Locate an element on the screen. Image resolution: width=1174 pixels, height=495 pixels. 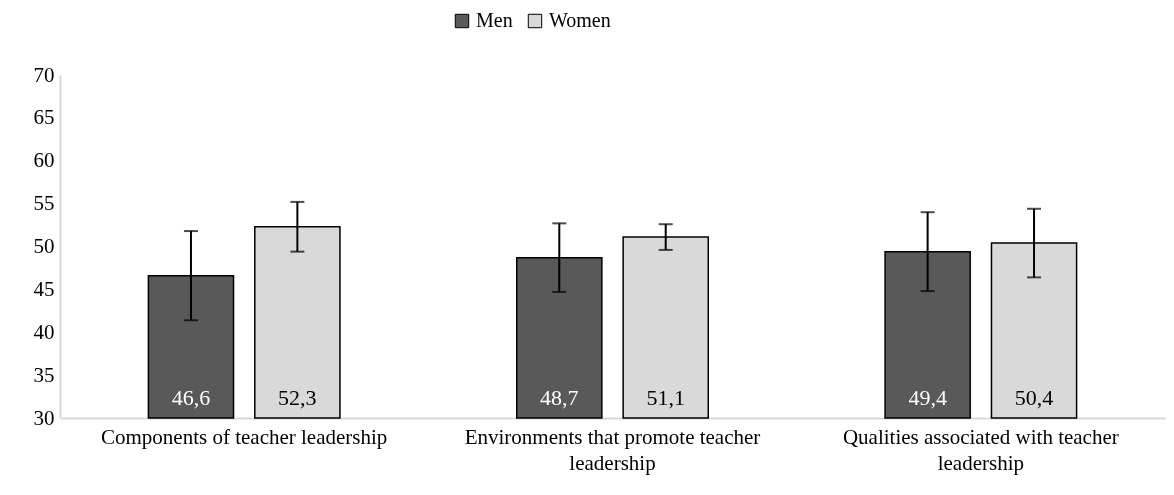
data-label: 46,6 is located at coordinates (191, 397).